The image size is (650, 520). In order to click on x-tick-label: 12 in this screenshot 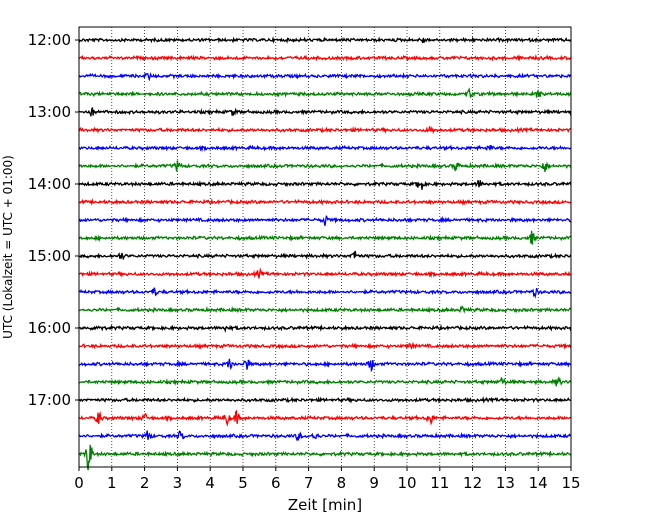, I will do `click(472, 483)`.